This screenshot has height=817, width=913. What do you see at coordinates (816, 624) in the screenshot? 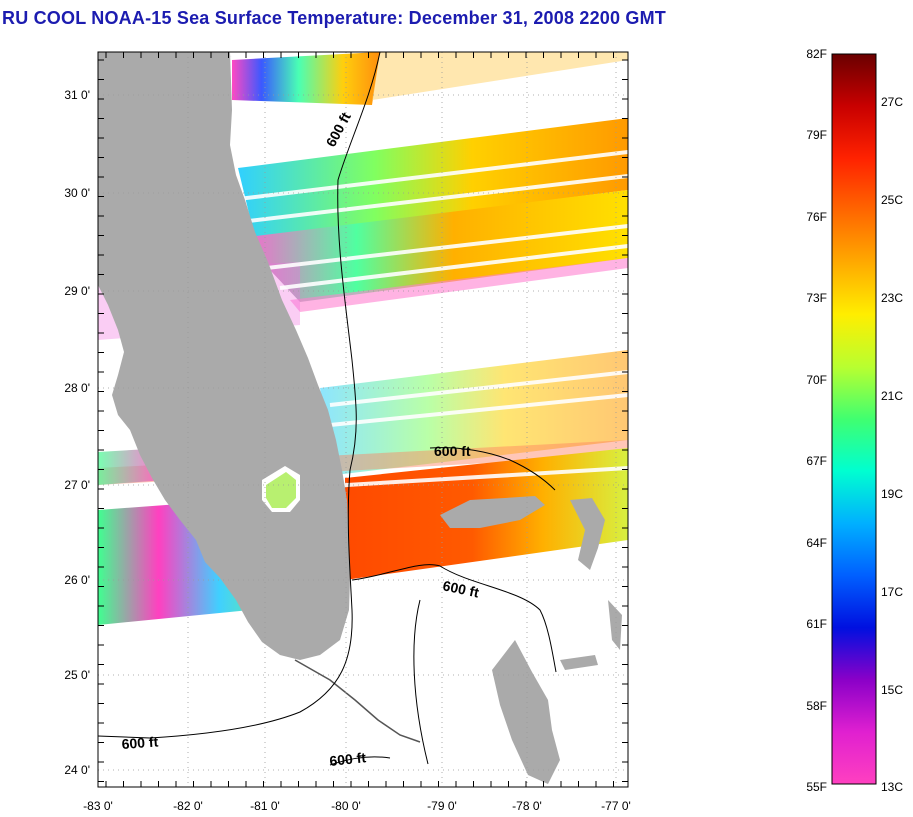
I see `colorbar-f-label: 61F` at bounding box center [816, 624].